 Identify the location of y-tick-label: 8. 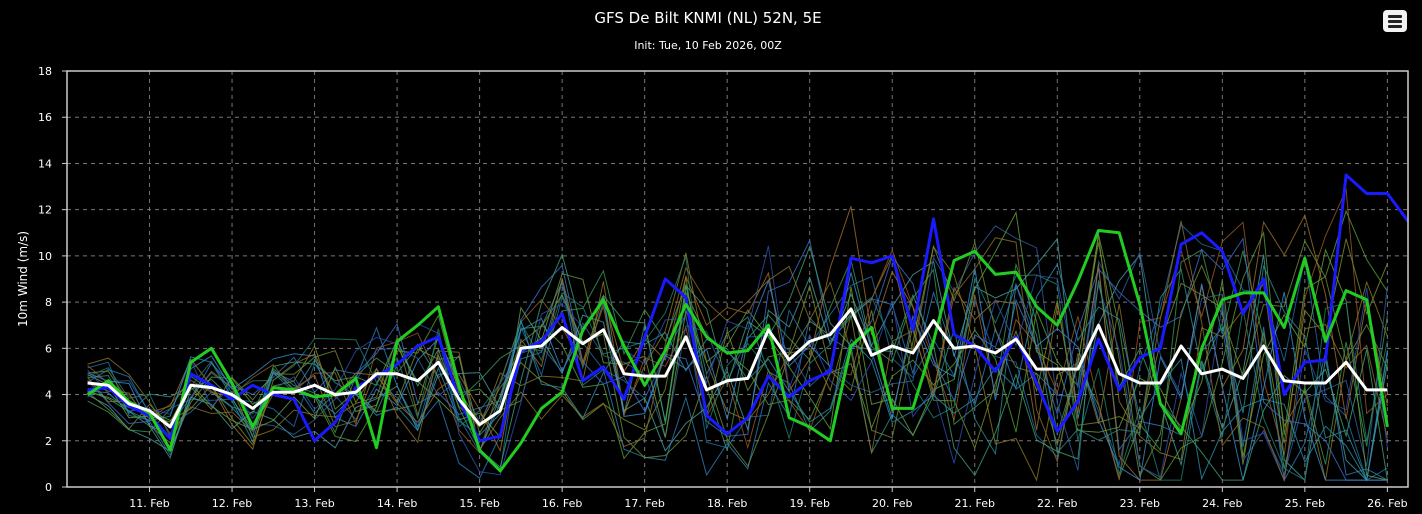
(48, 302).